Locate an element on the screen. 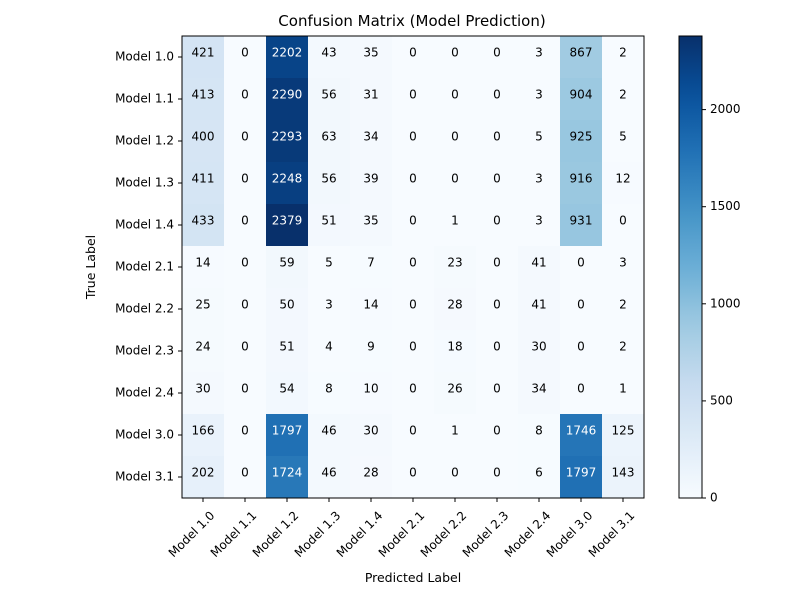  cell-value-label: 56 is located at coordinates (328, 95).